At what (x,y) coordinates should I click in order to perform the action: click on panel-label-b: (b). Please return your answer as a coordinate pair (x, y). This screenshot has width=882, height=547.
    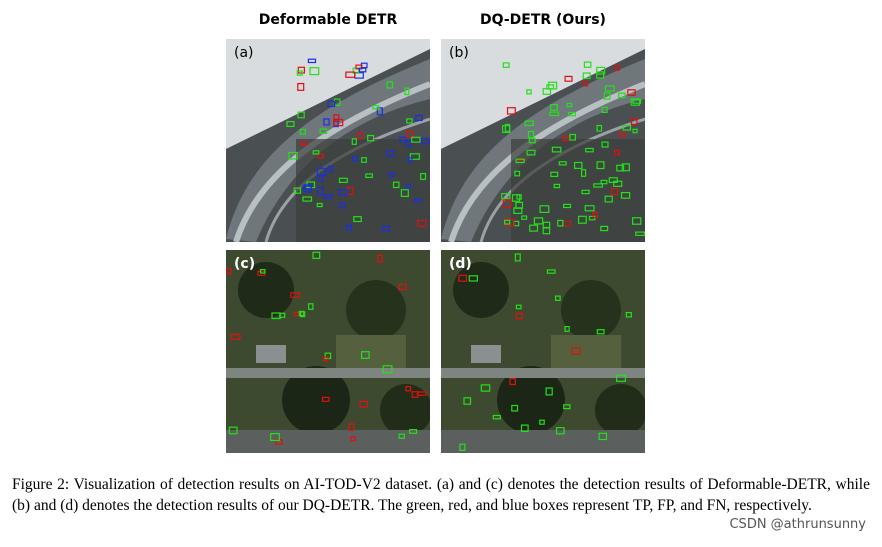
    Looking at the image, I should click on (459, 53).